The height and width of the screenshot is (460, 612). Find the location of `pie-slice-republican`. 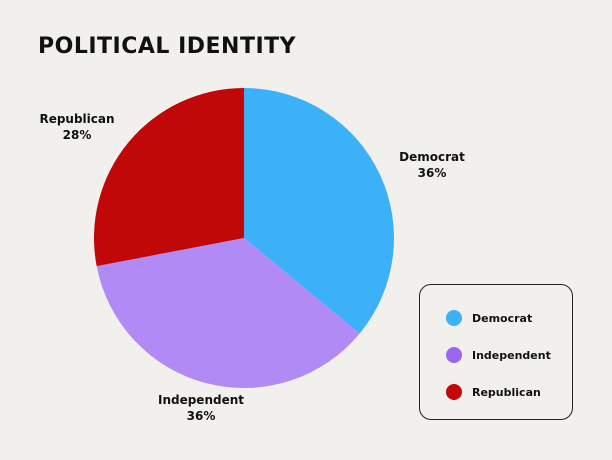

pie-slice-republican is located at coordinates (169, 177).